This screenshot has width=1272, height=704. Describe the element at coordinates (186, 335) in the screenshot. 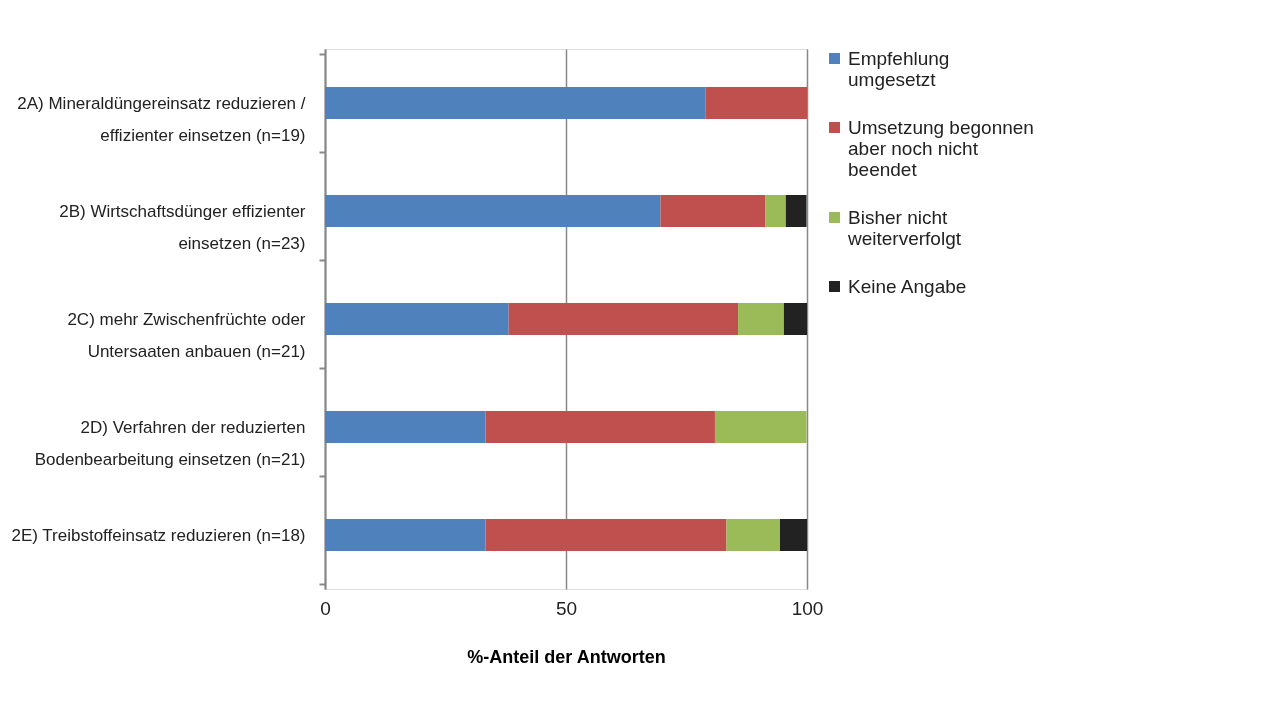

I see `y-tick-label: 2C) mehr Zwischenfrüchte oder Untersaaten anbauen (n=21)` at that location.